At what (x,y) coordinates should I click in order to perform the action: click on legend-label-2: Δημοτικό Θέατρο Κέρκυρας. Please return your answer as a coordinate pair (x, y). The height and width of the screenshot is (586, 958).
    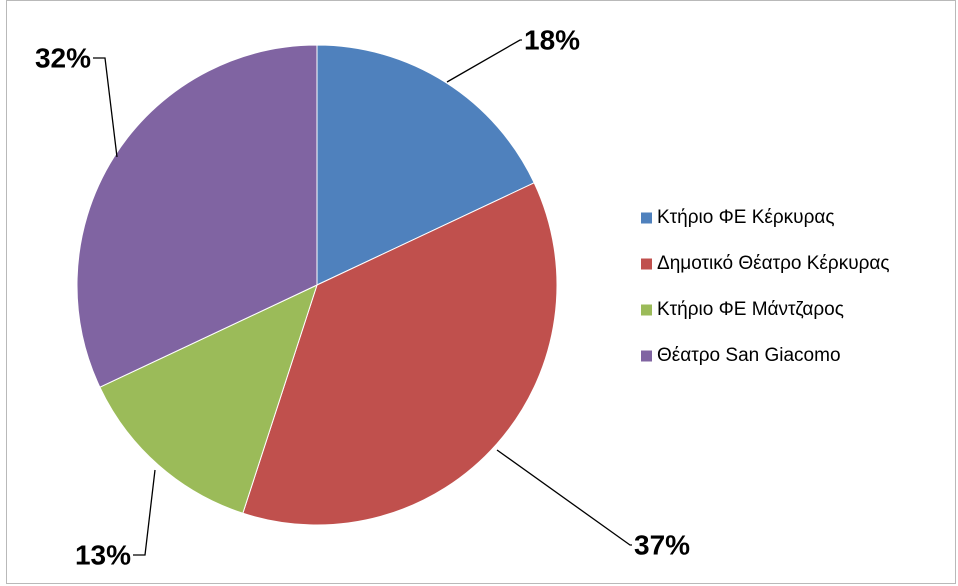
    Looking at the image, I should click on (773, 263).